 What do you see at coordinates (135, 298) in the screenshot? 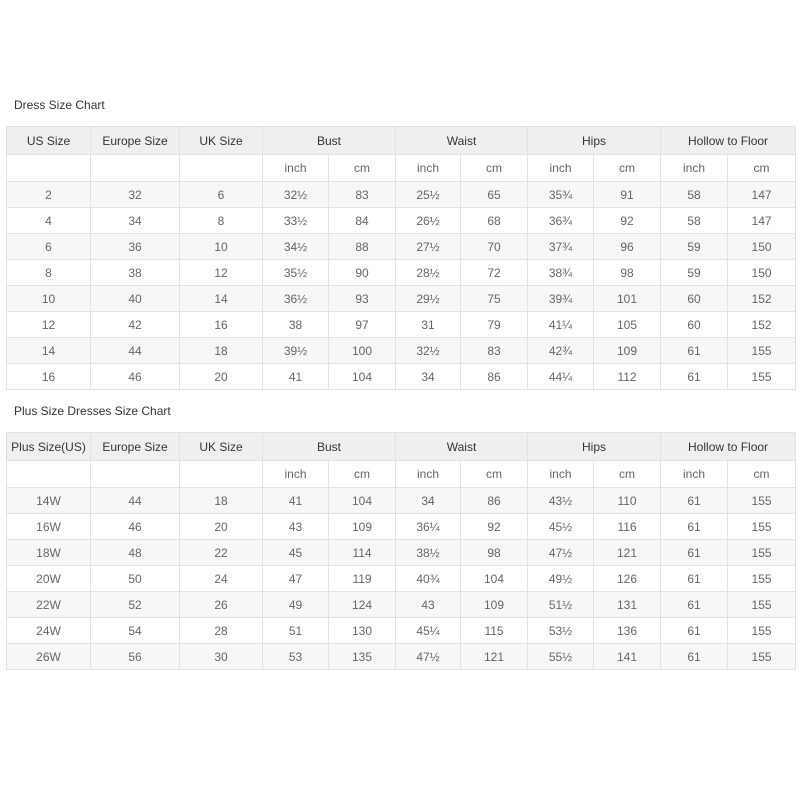
I see `table-cell: 40` at bounding box center [135, 298].